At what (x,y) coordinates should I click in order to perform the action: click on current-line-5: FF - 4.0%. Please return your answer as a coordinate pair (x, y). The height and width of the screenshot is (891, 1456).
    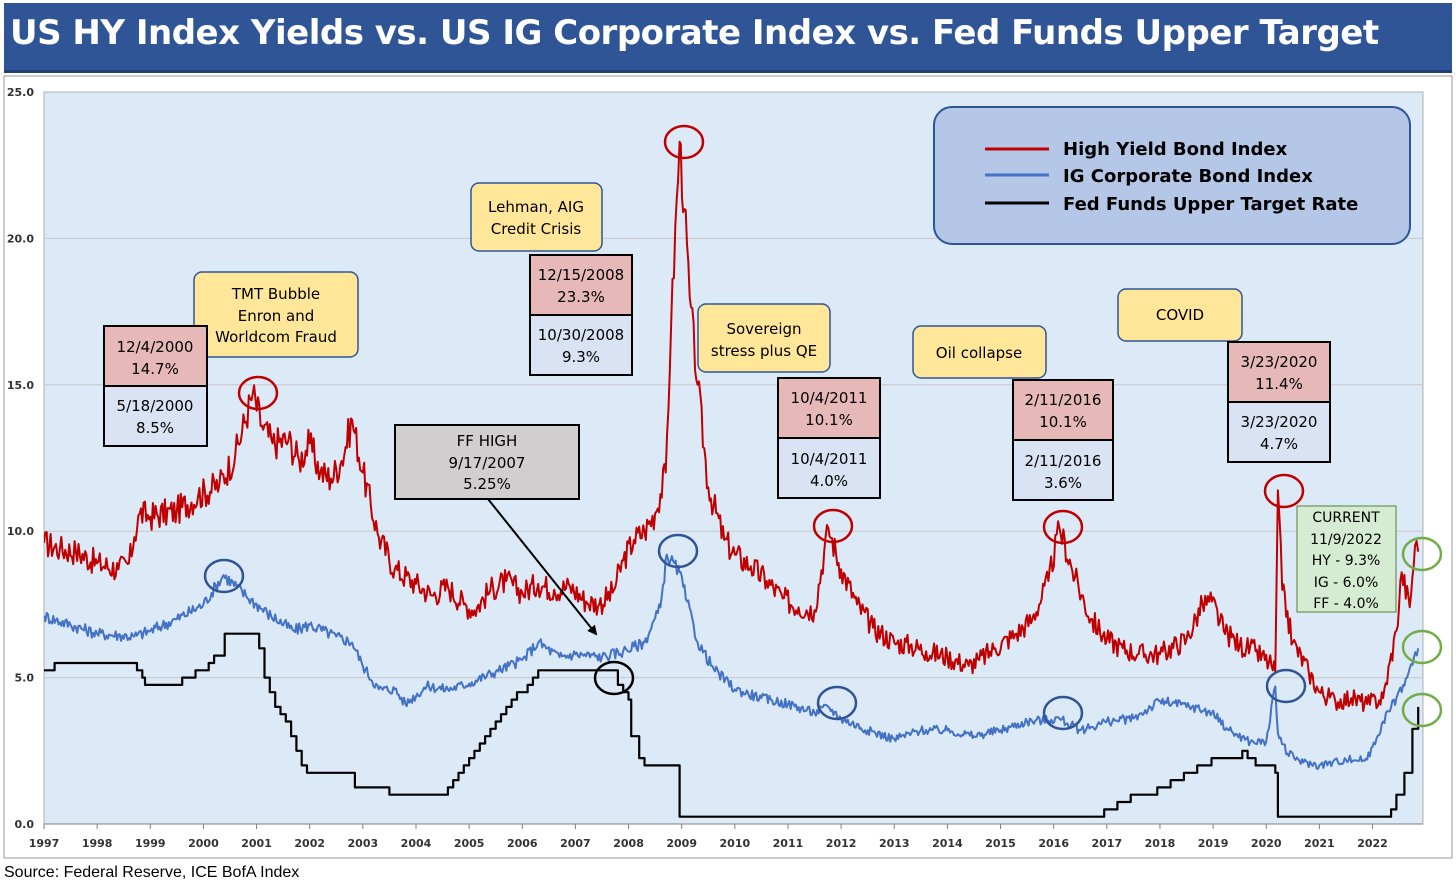
    Looking at the image, I should click on (1346, 604).